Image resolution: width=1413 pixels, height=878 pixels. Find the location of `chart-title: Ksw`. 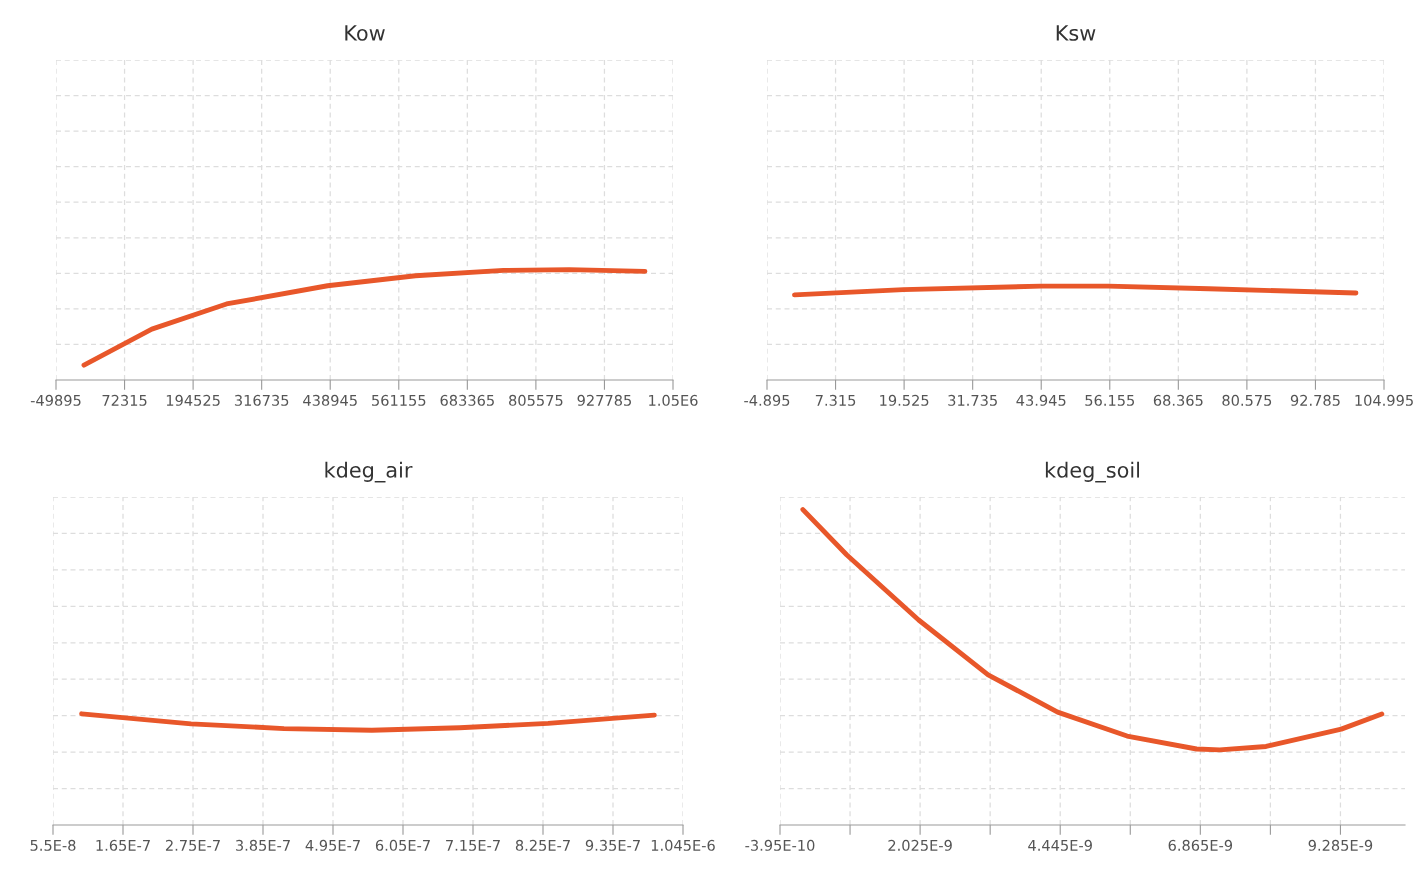

chart-title: Ksw is located at coordinates (1076, 33).